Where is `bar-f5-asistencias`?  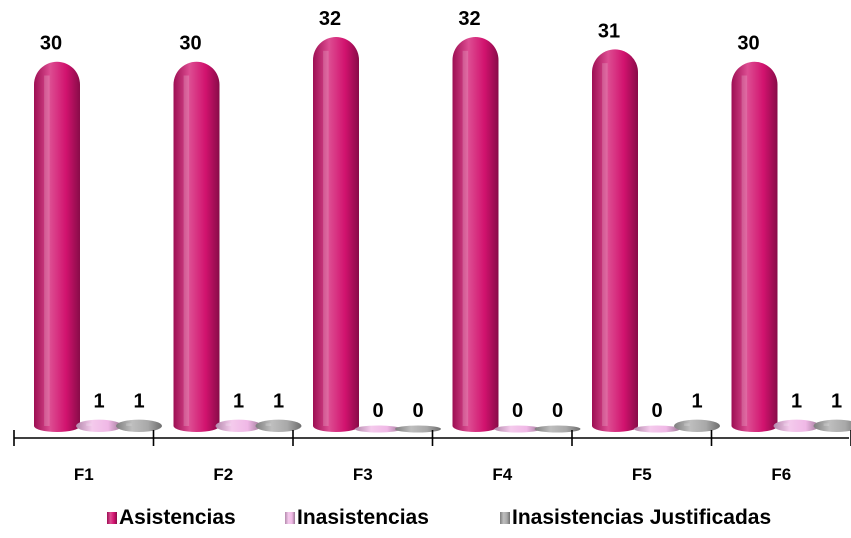
bar-f5-asistencias is located at coordinates (615, 240).